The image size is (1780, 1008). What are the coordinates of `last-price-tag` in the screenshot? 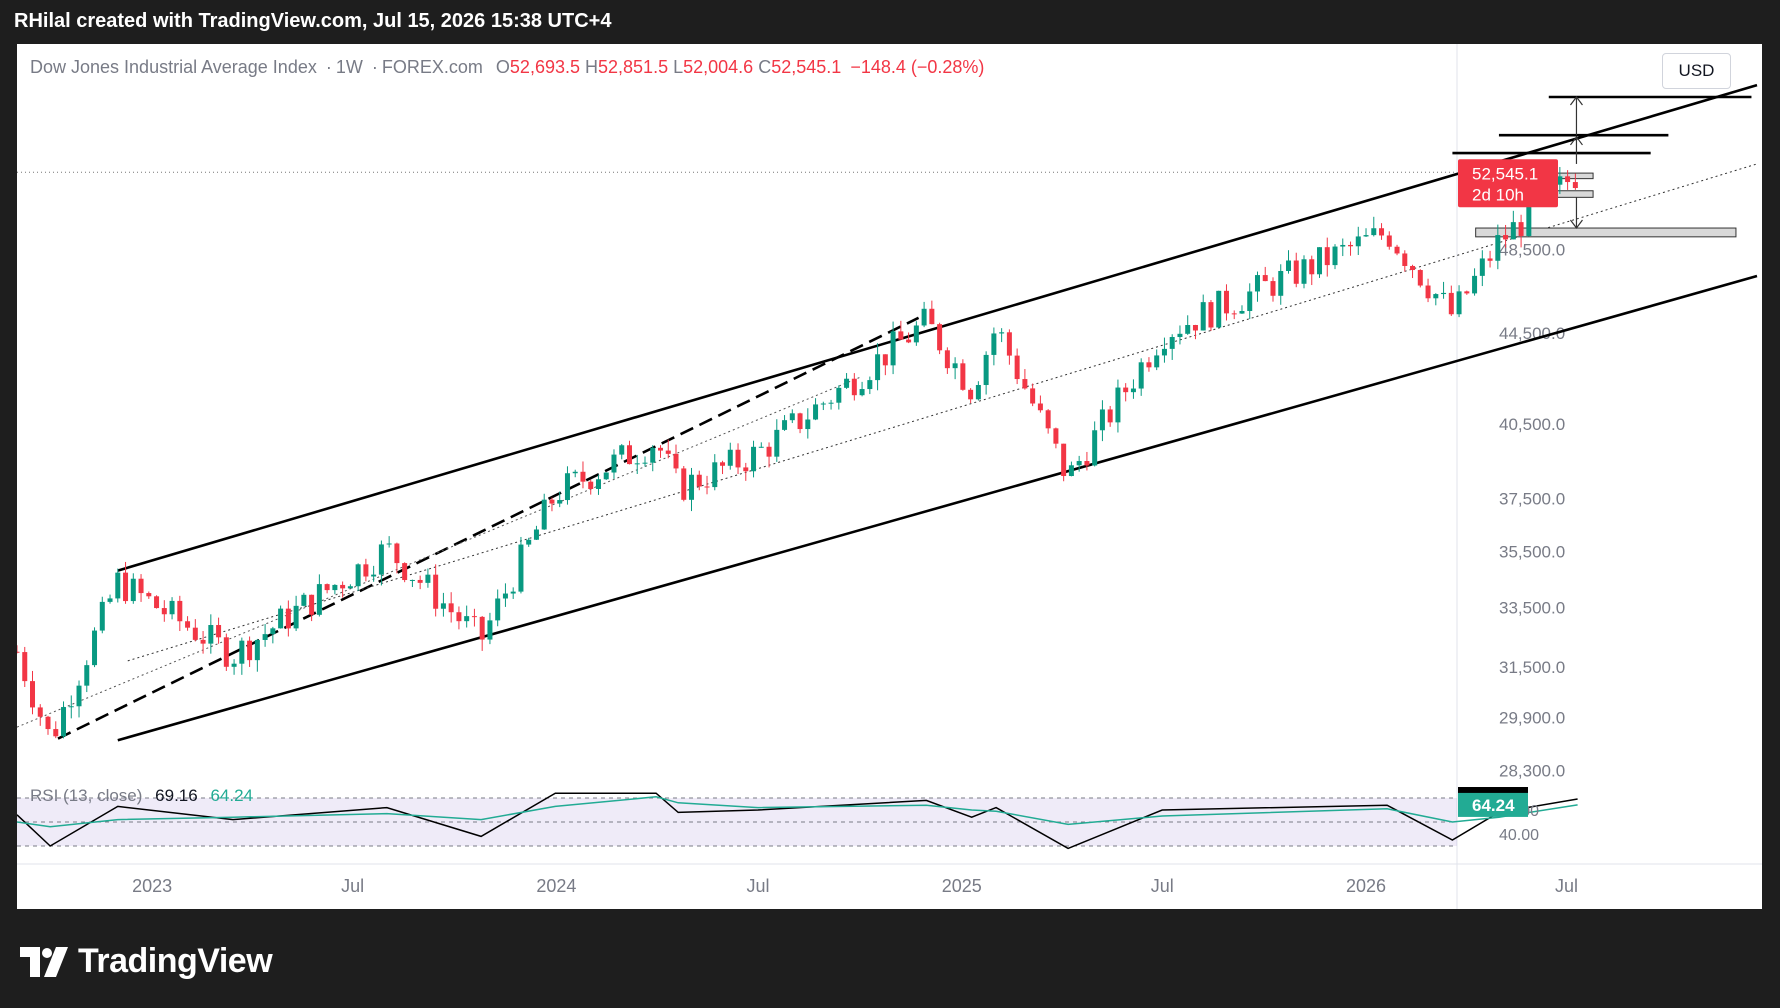 It's located at (1508, 183).